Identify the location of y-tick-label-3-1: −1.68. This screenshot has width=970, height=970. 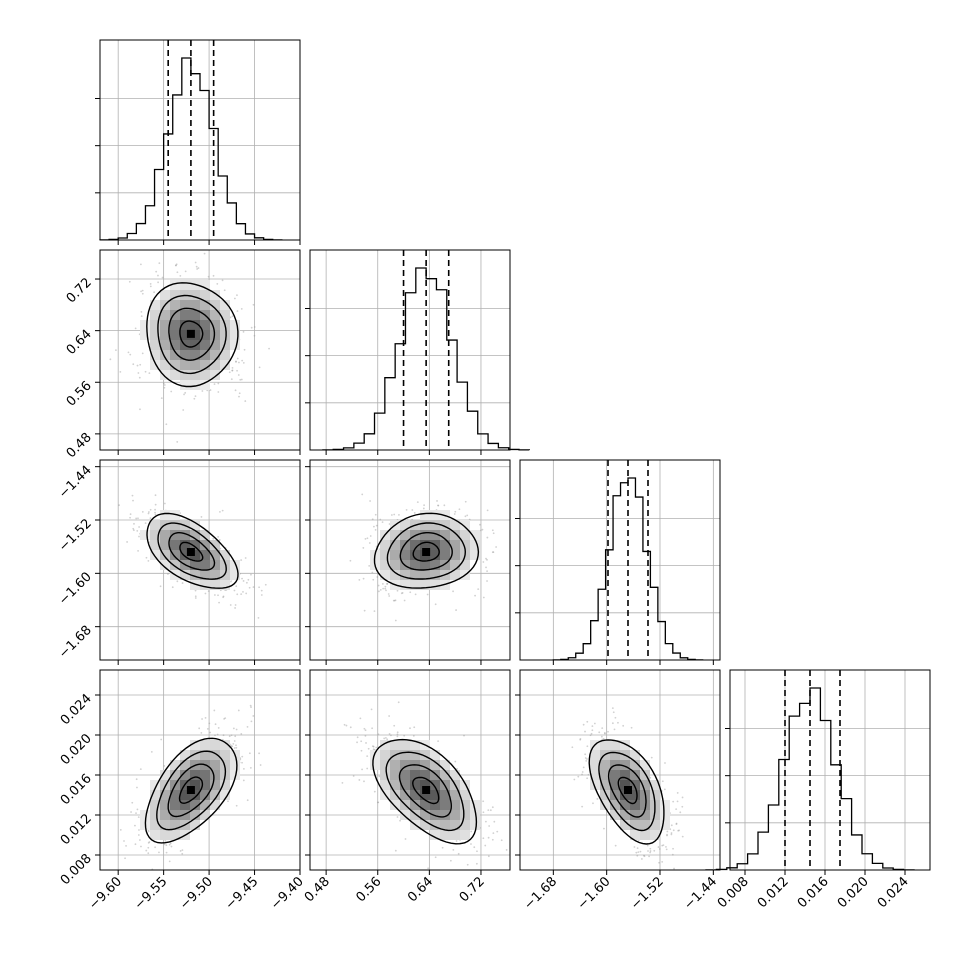
(75, 642).